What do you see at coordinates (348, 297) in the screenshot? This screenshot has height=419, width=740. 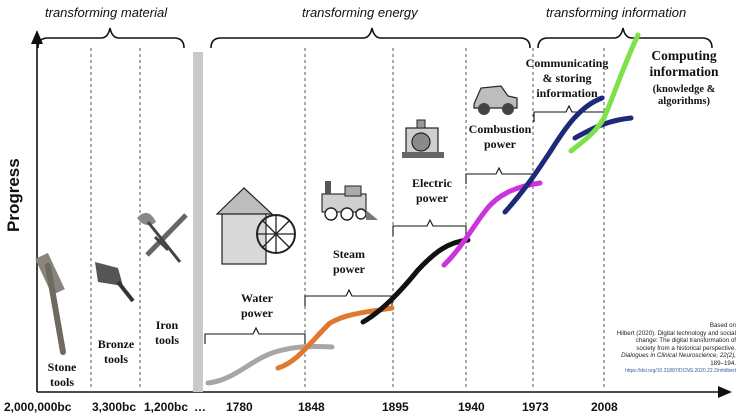 I see `brace-steam` at bounding box center [348, 297].